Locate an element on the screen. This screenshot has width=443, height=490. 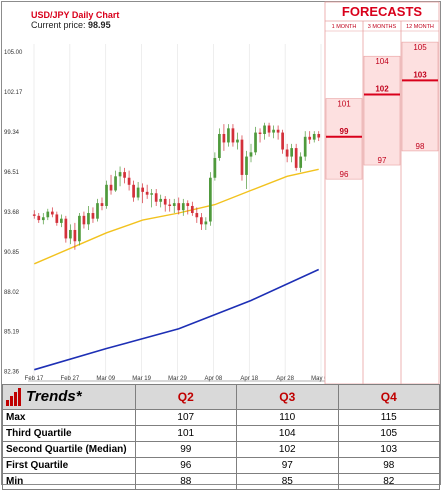
chart-title: USD/JPY Daily Chart is located at coordinates (75, 15).